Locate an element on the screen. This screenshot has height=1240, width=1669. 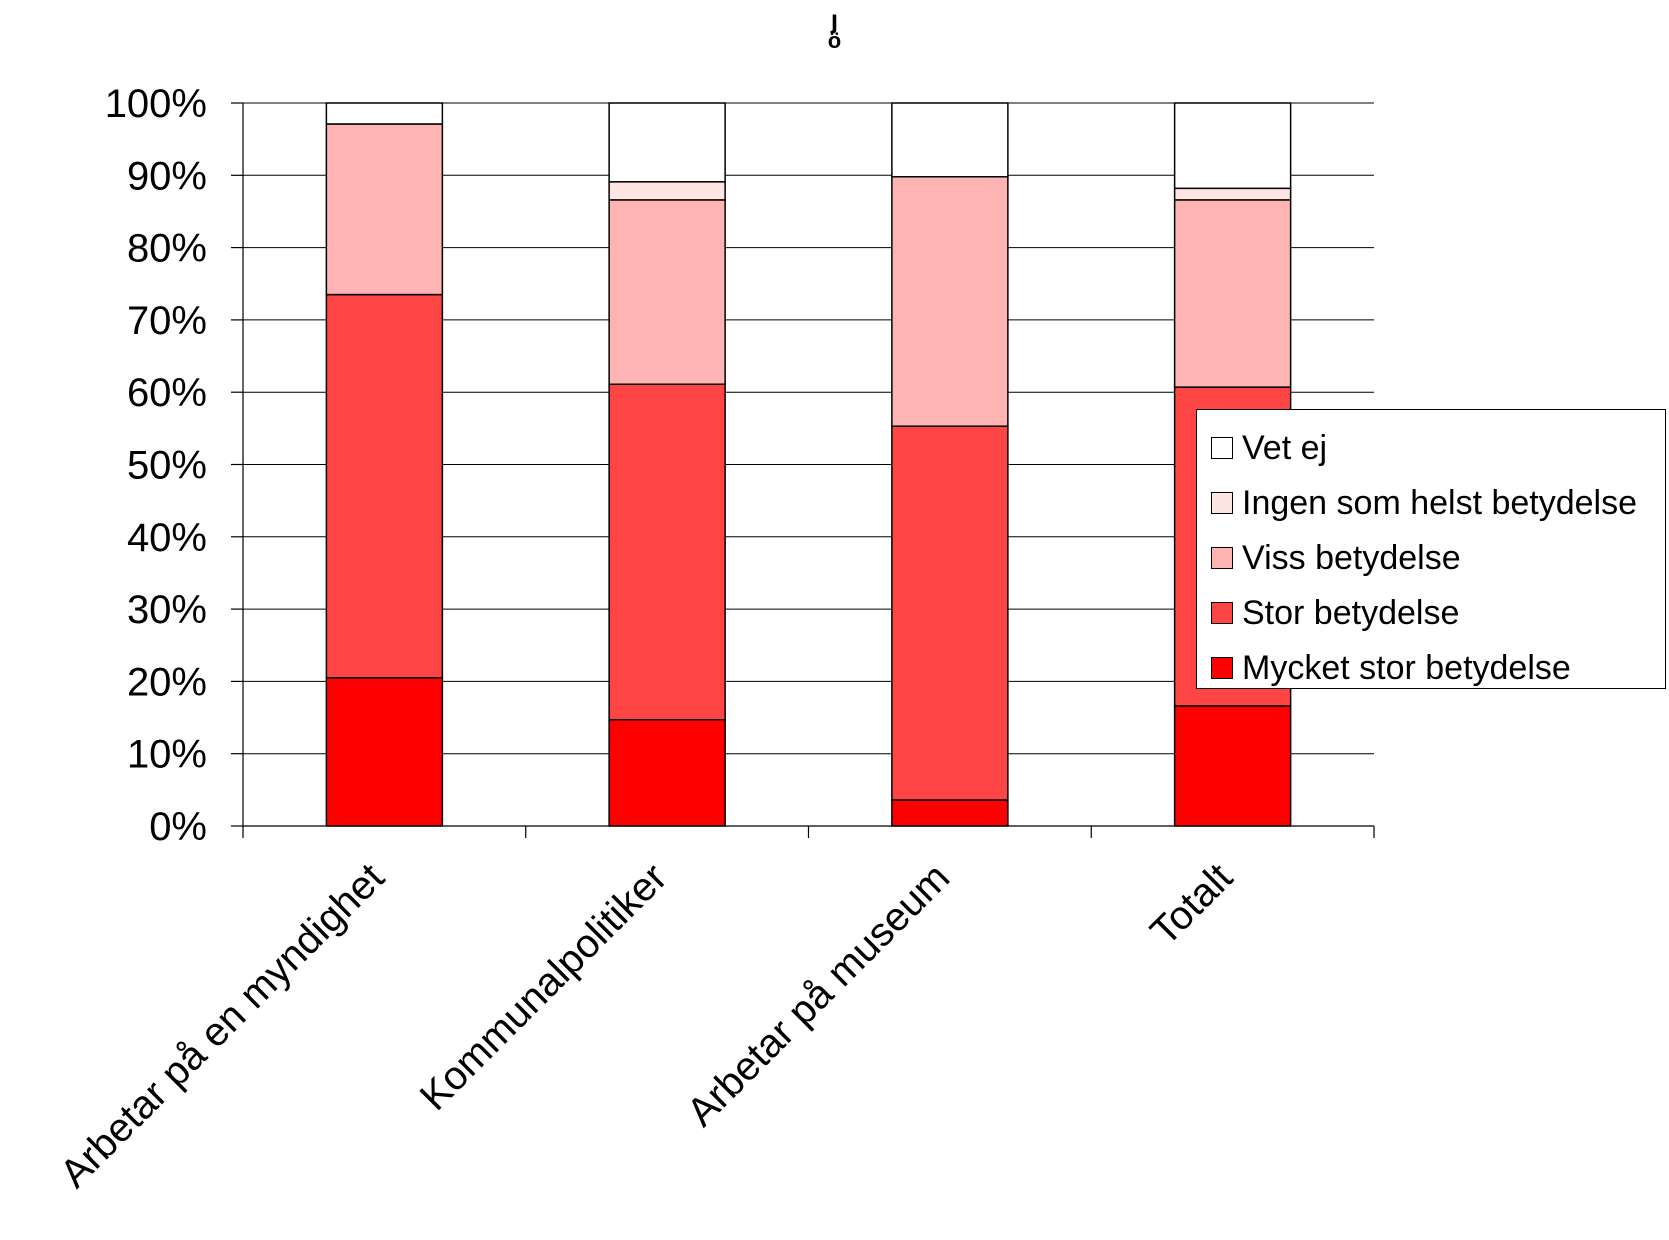
x-tick-label: Arbetar på museum is located at coordinates (819, 995).